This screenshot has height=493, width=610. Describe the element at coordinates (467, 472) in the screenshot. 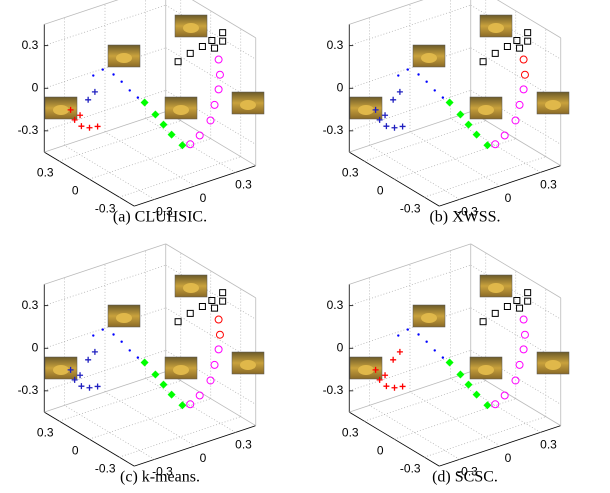

I see `y-tick-label: -0.3` at that location.